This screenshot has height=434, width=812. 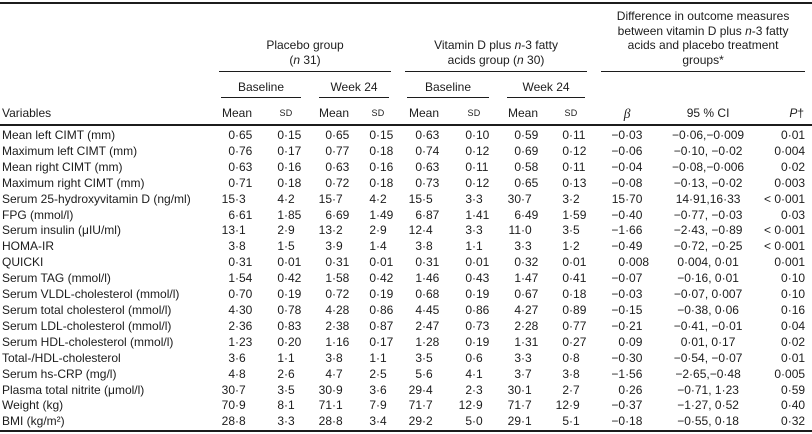 I want to click on beta-value: 0·008, so click(x=634, y=262).